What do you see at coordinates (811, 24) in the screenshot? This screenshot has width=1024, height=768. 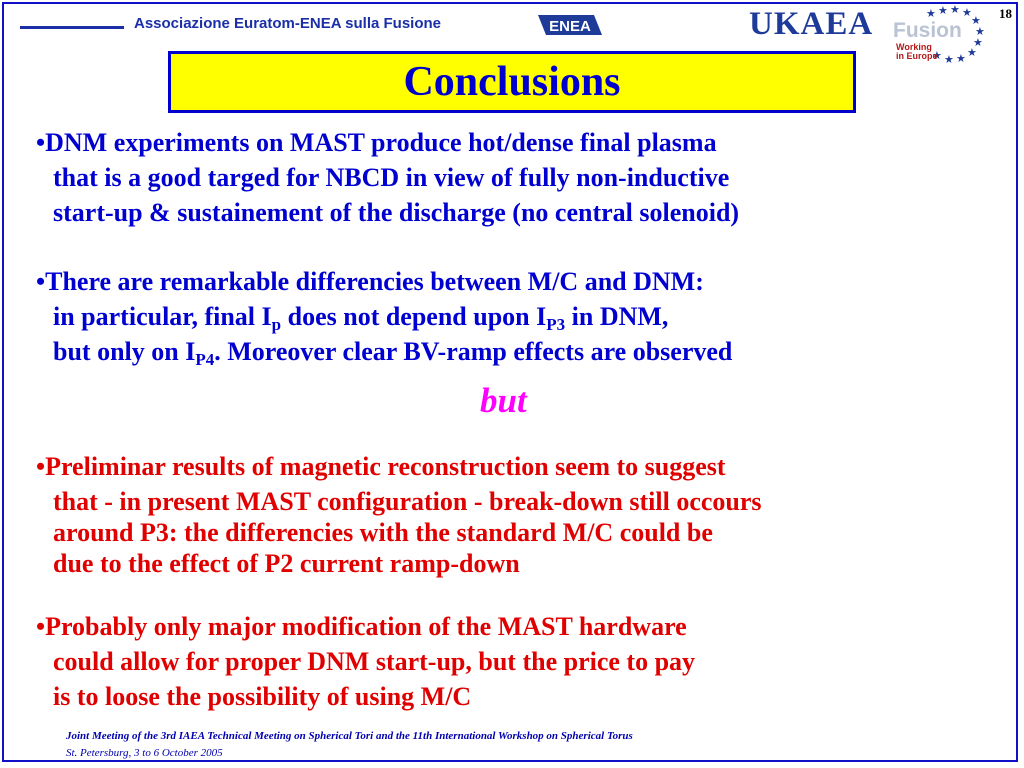 I see `ukaea-logo: UKAEA` at bounding box center [811, 24].